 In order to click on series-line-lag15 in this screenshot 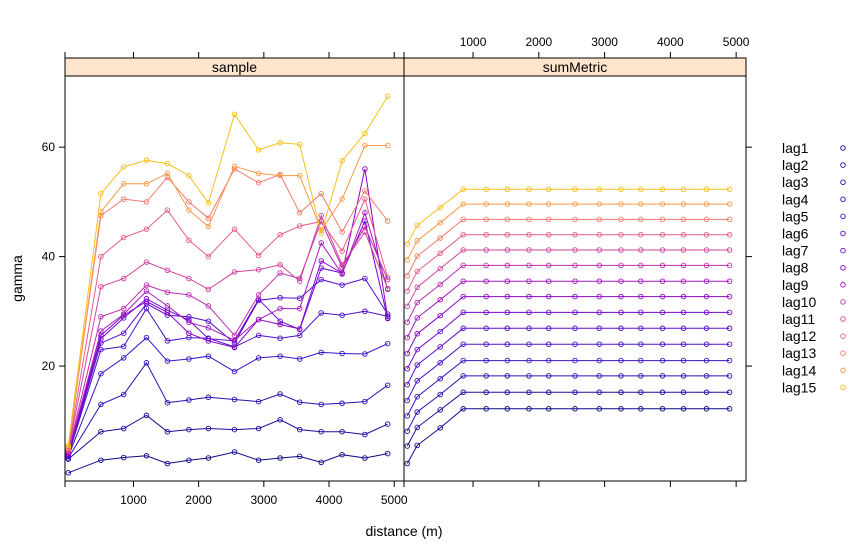, I will do `click(568, 216)`.